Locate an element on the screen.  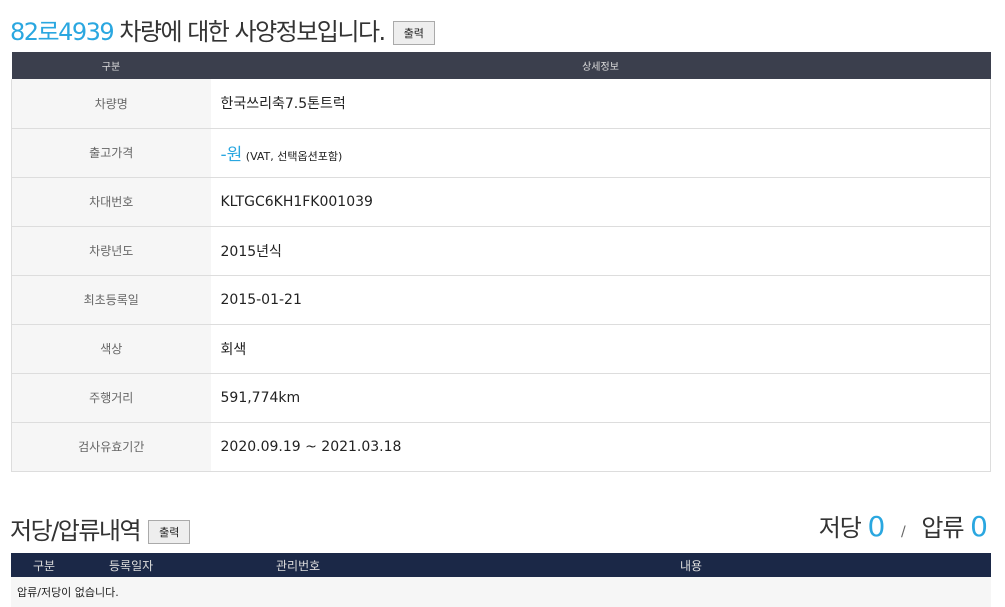
row-value: 회색 is located at coordinates (600, 349).